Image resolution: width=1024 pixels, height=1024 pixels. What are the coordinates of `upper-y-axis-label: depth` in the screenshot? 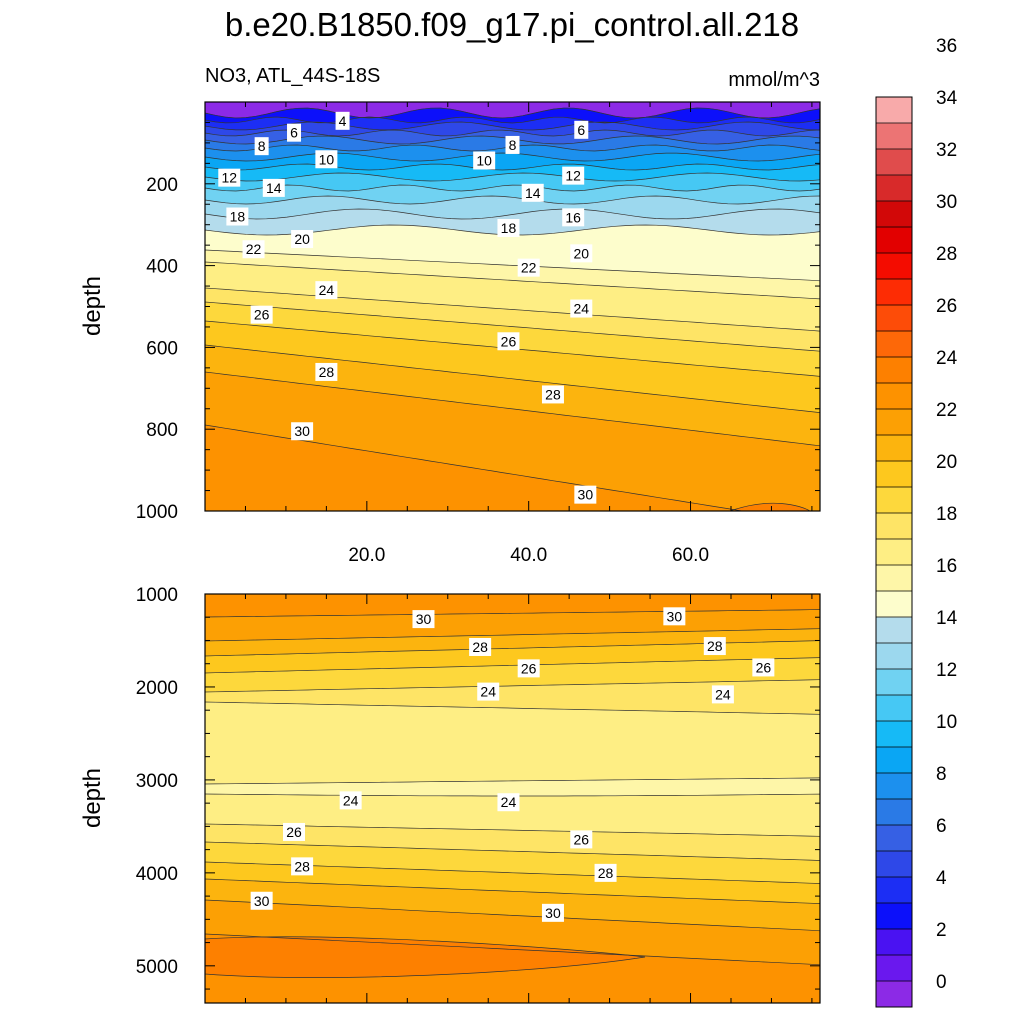 It's located at (92, 306).